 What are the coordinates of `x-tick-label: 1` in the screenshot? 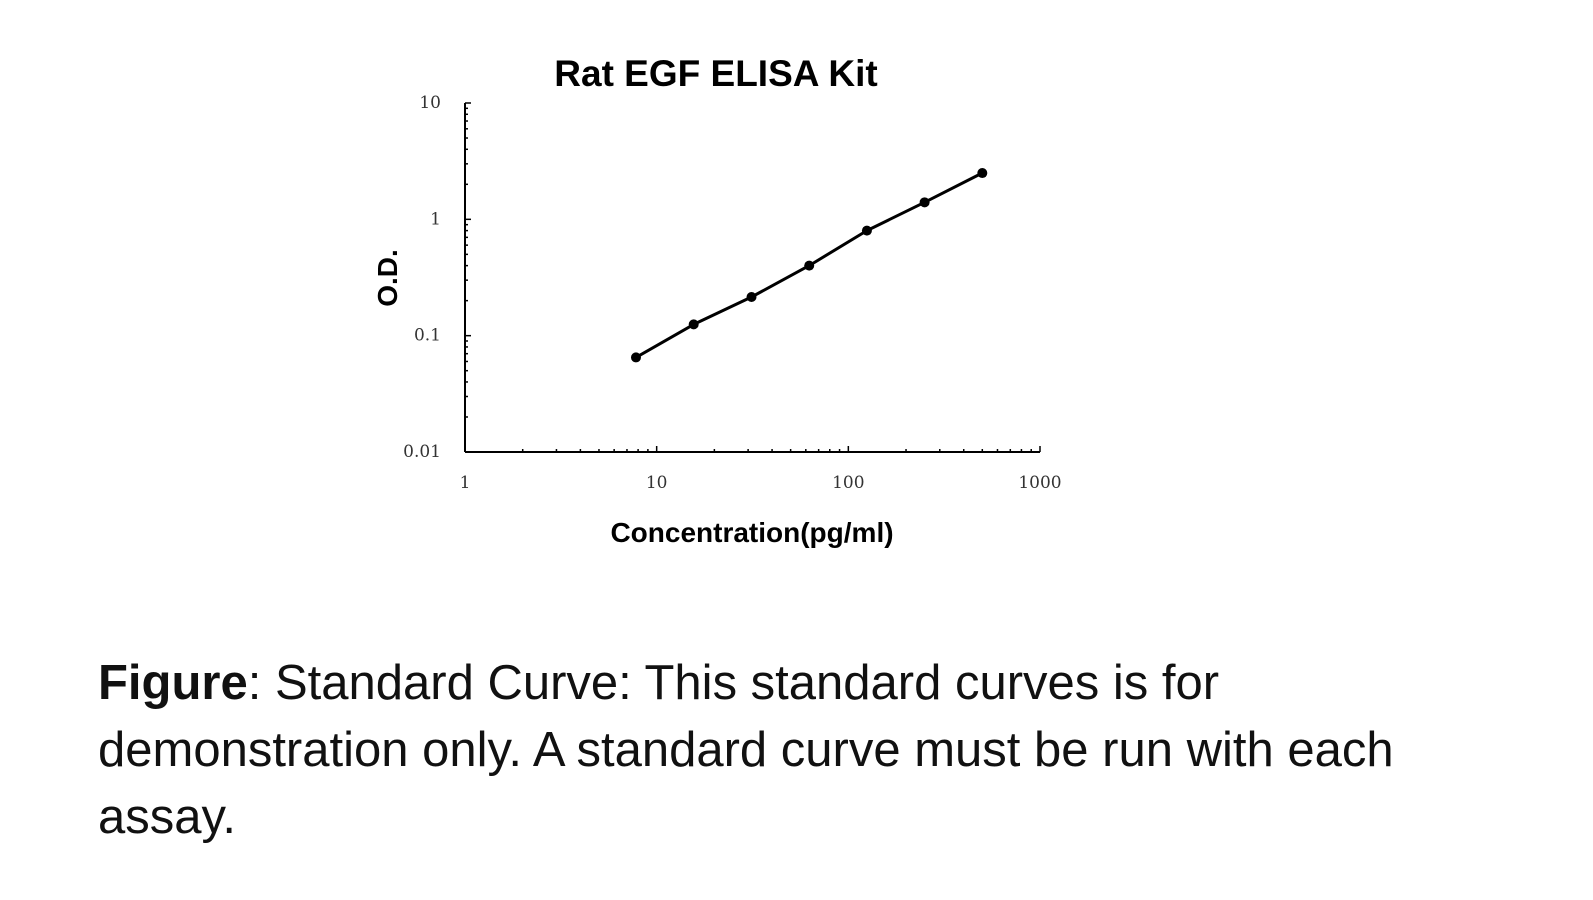 It's located at (465, 483).